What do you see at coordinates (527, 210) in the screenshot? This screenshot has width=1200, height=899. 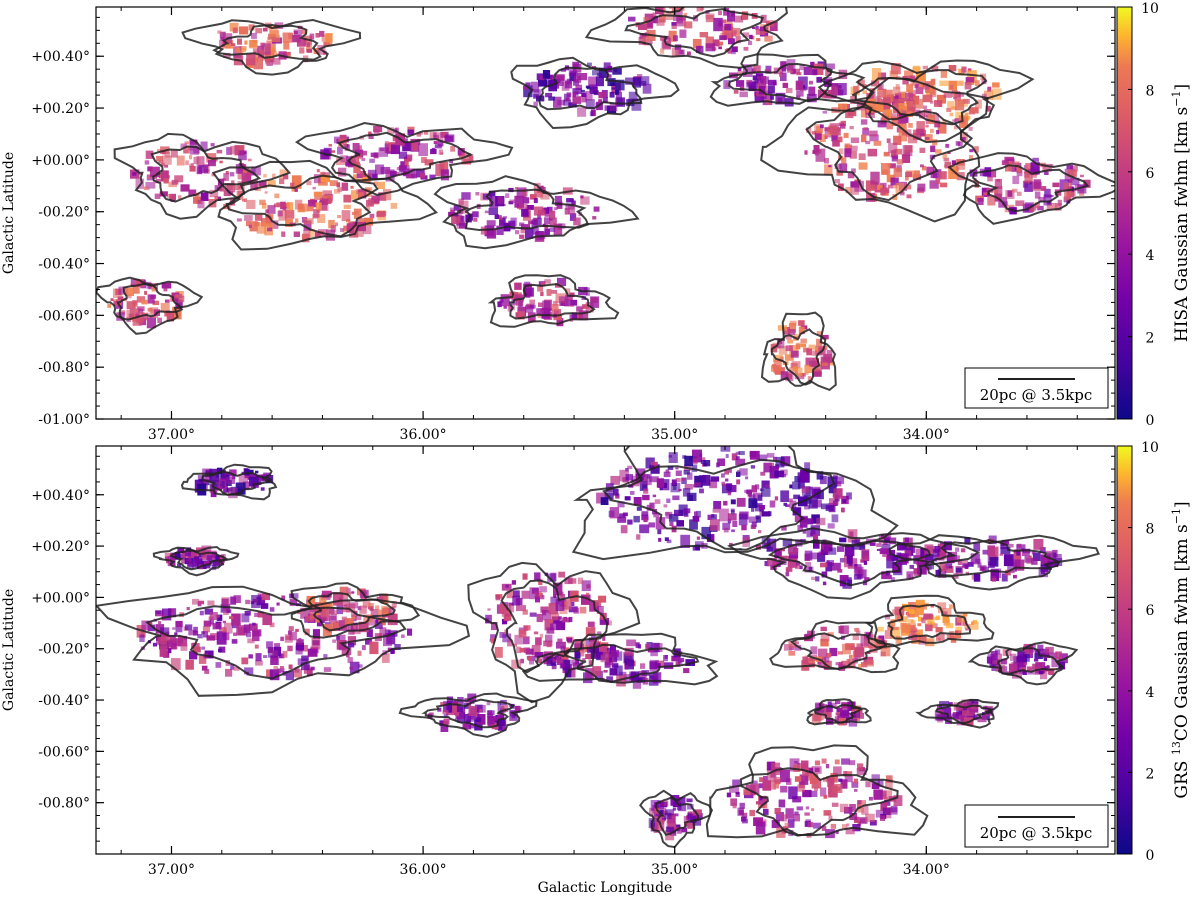 I see `top-contour` at bounding box center [527, 210].